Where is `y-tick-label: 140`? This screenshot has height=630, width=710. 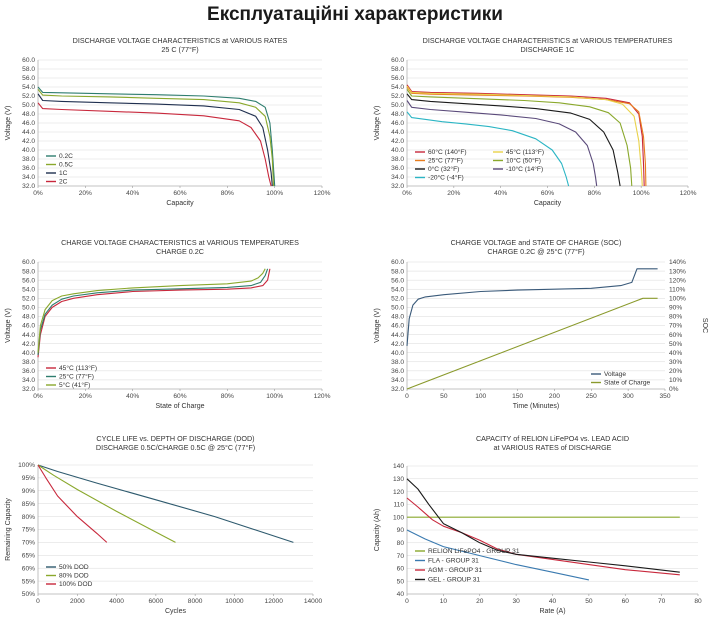
y-tick-label: 140 is located at coordinates (398, 466).